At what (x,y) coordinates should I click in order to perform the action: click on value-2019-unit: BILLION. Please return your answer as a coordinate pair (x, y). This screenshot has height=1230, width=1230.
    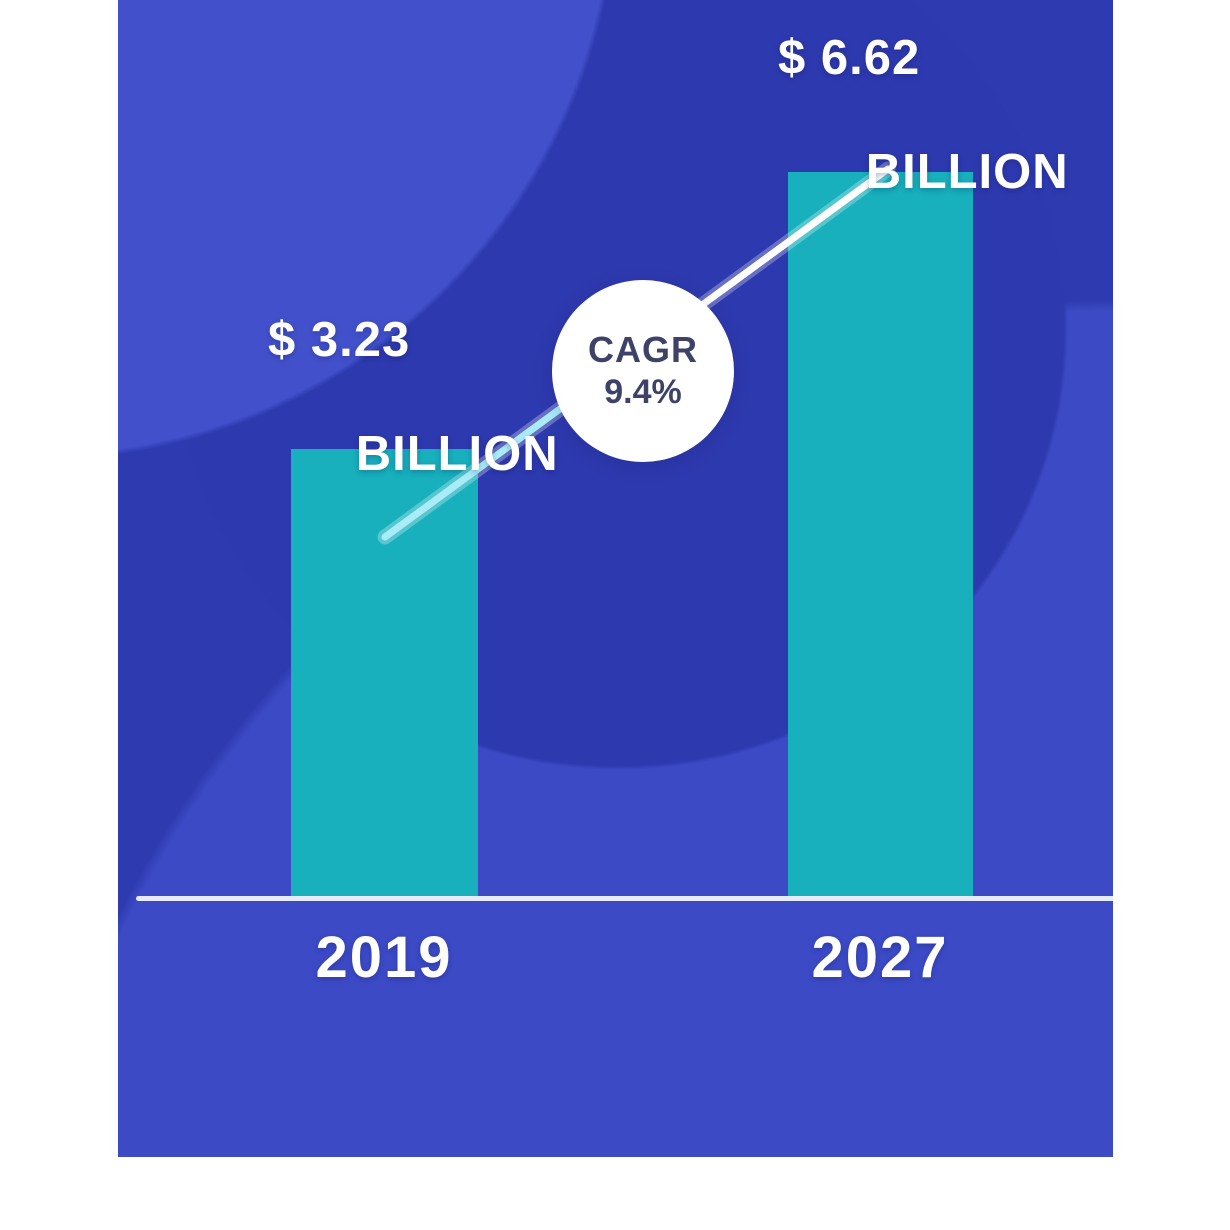
    Looking at the image, I should click on (457, 454).